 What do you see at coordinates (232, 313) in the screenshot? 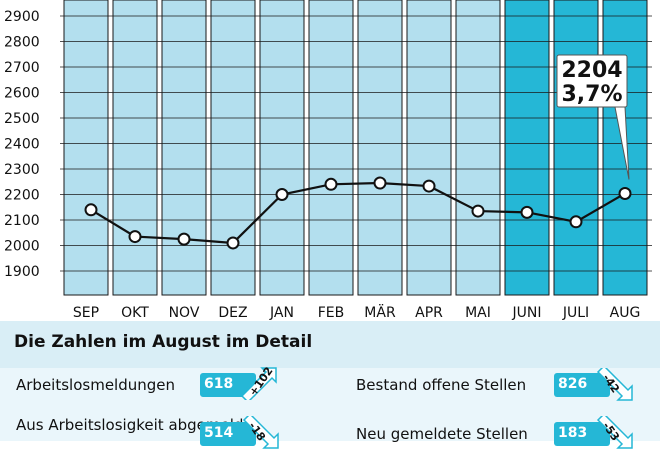
I see `x-tick-dez: DEZ` at bounding box center [232, 313].